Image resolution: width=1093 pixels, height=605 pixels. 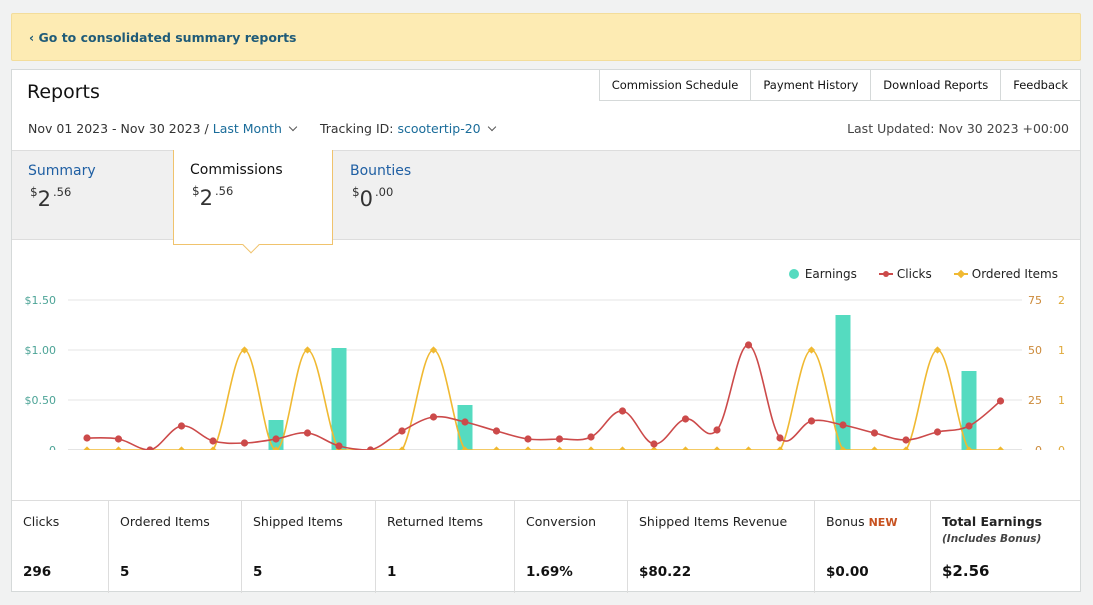 I want to click on stat-label: Clicks, so click(x=41, y=521).